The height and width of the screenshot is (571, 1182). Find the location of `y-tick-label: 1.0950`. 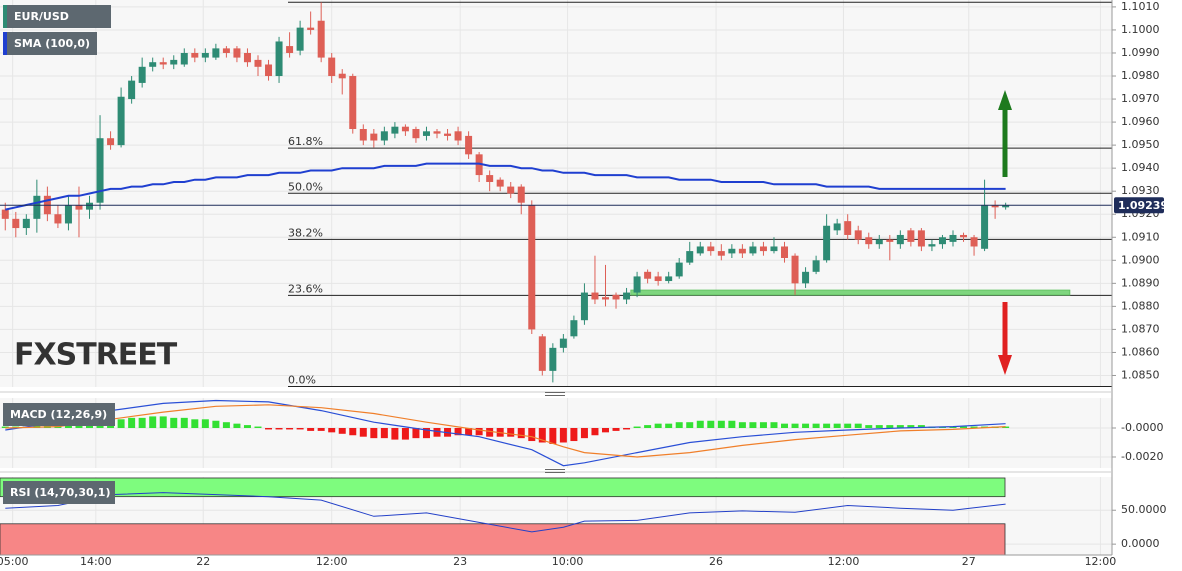

y-tick-label: 1.0950 is located at coordinates (1140, 144).